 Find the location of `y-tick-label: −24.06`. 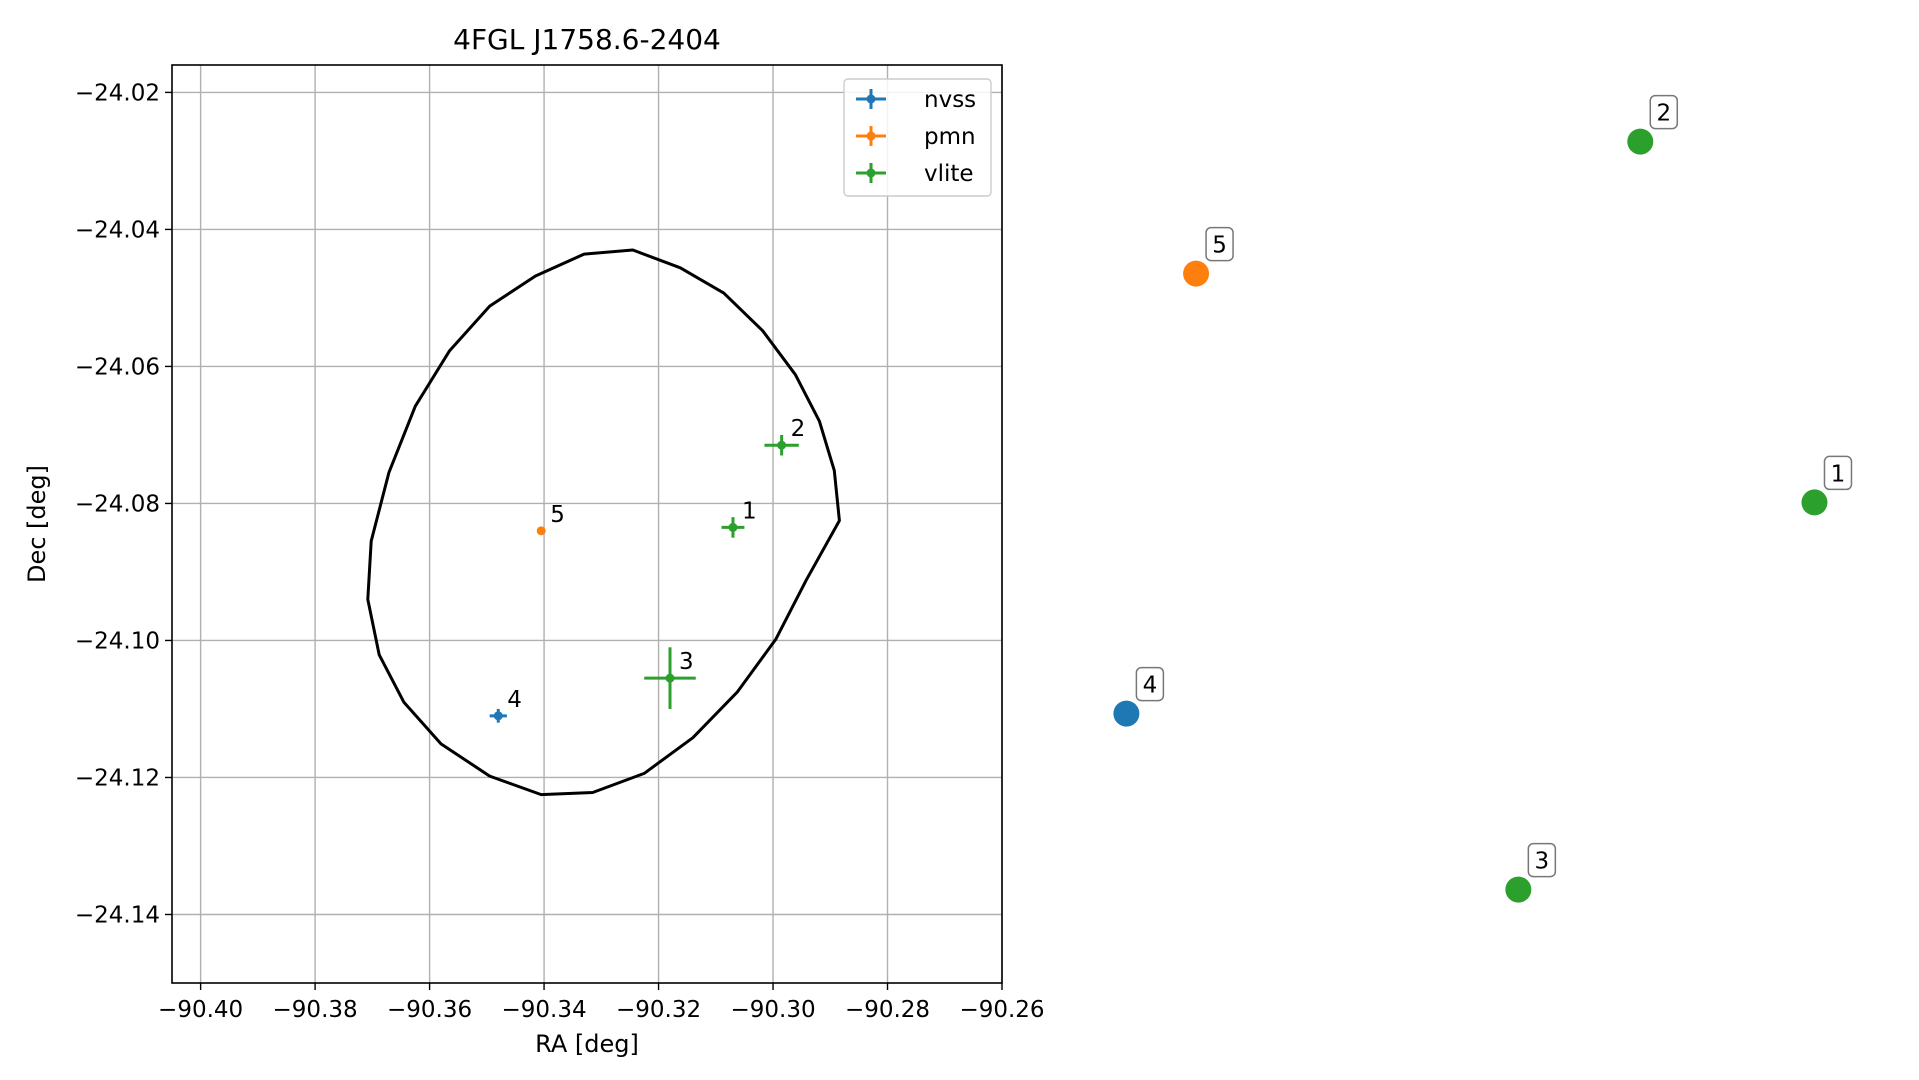

y-tick-label: −24.06 is located at coordinates (117, 367).